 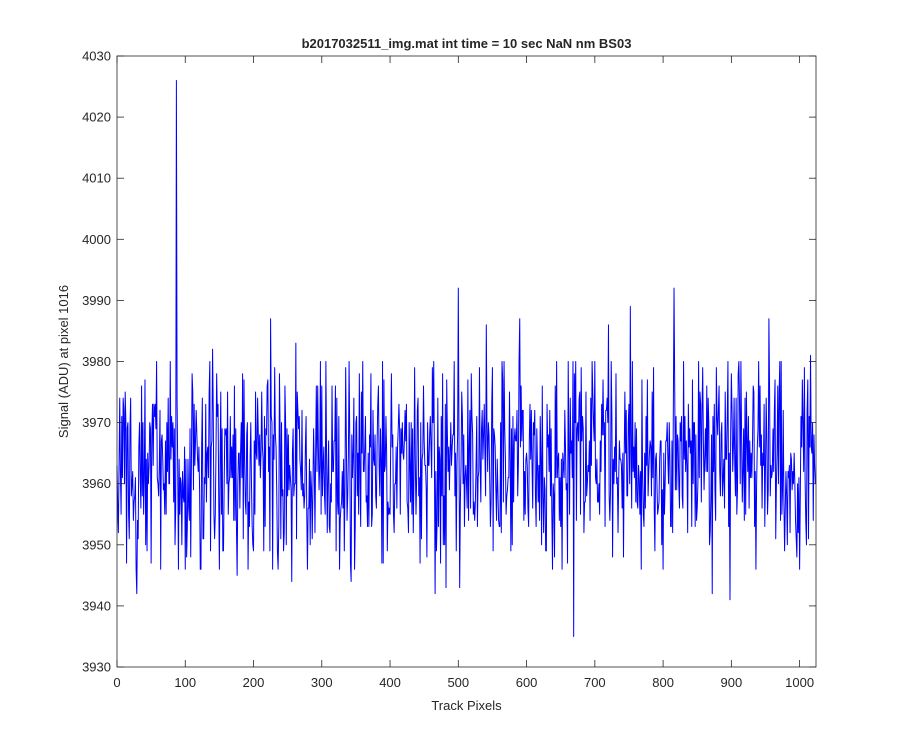 What do you see at coordinates (390, 682) in the screenshot?
I see `x-tick-label: 400` at bounding box center [390, 682].